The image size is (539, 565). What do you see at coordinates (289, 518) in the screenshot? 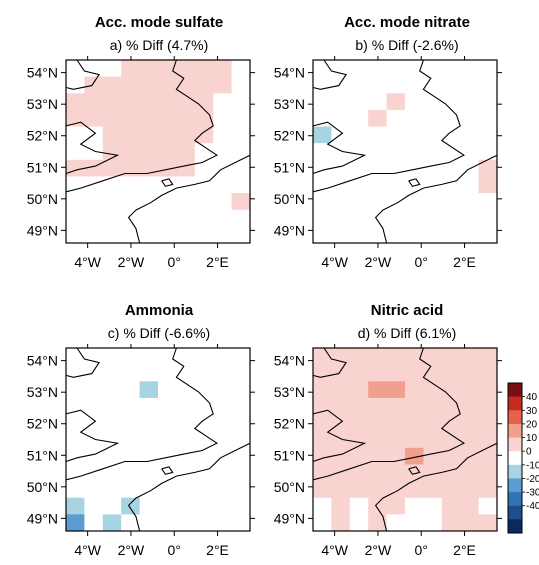
I see `y-tick-label: 49°N` at bounding box center [289, 518].